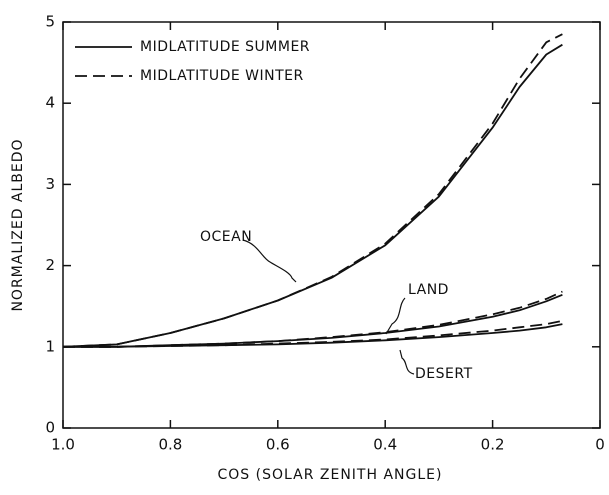  I want to click on legend-label: MIDLATITUDE WINTER, so click(222, 76).